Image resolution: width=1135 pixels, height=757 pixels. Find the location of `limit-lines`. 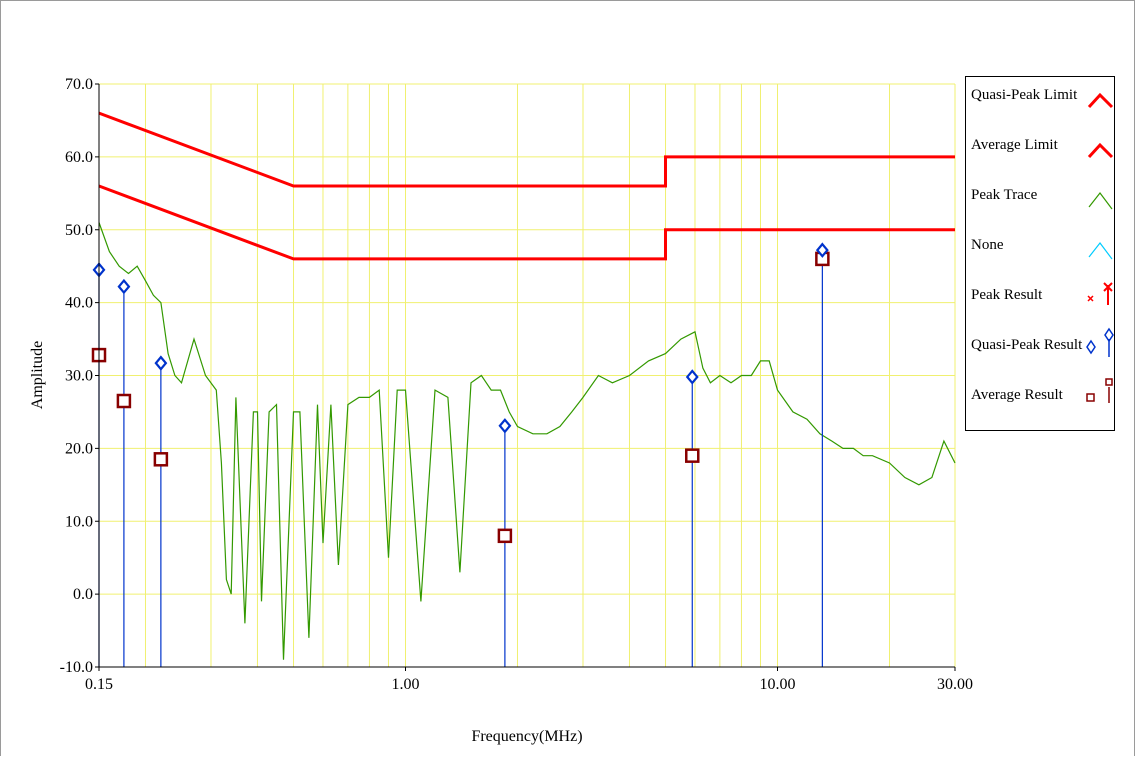

limit-lines is located at coordinates (526, 186).